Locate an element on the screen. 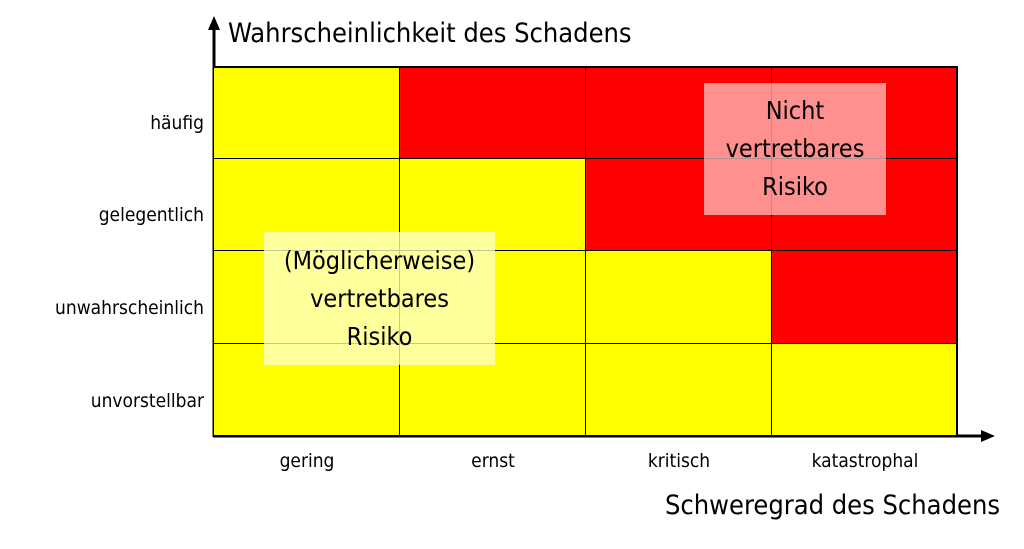 This screenshot has height=549, width=1024. y-axis-title: Wahrscheinlichkeit des Schadens is located at coordinates (430, 33).